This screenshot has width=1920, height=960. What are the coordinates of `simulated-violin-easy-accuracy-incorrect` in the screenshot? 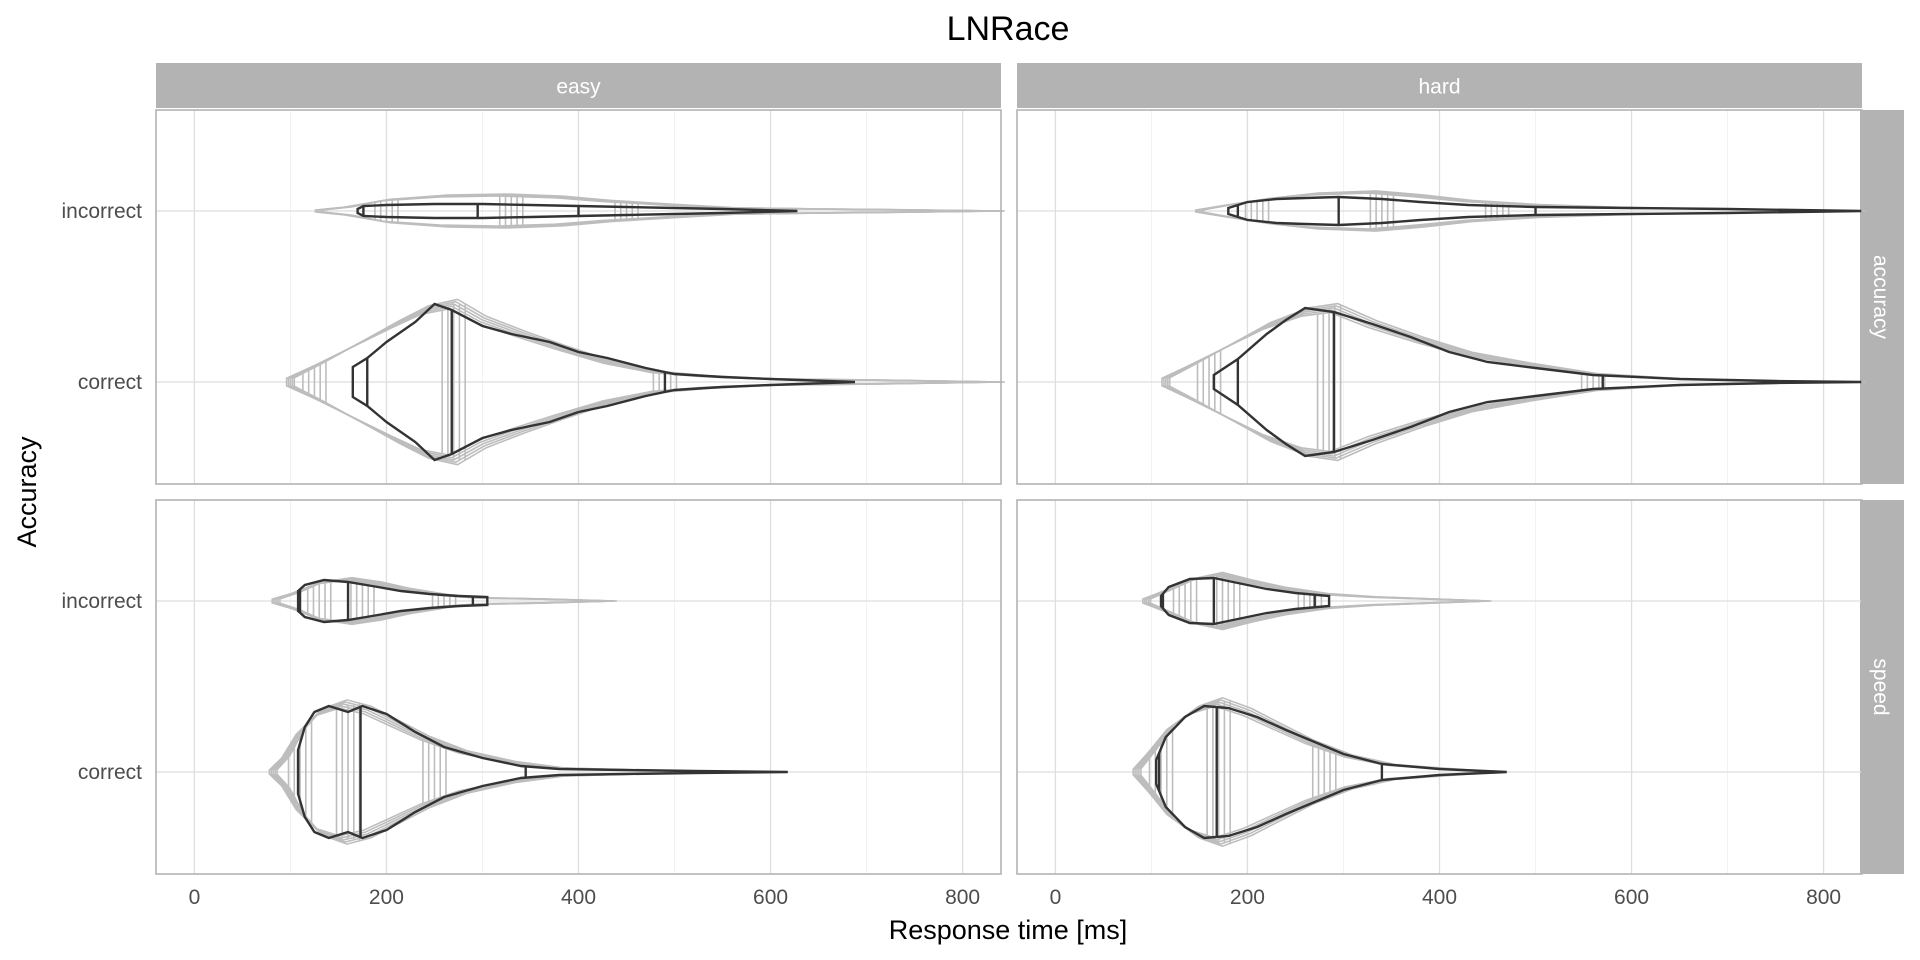 It's located at (659, 211).